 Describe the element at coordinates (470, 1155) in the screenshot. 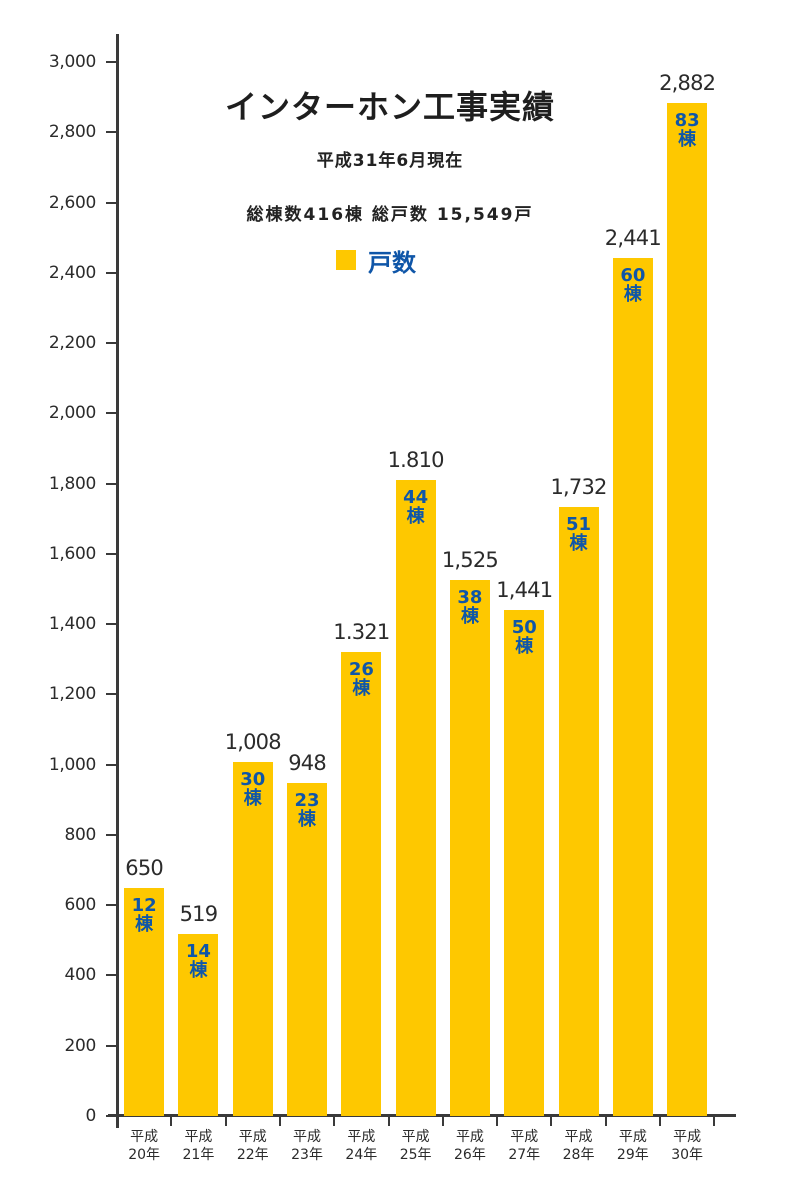

I see `x-label-year: 26年` at that location.